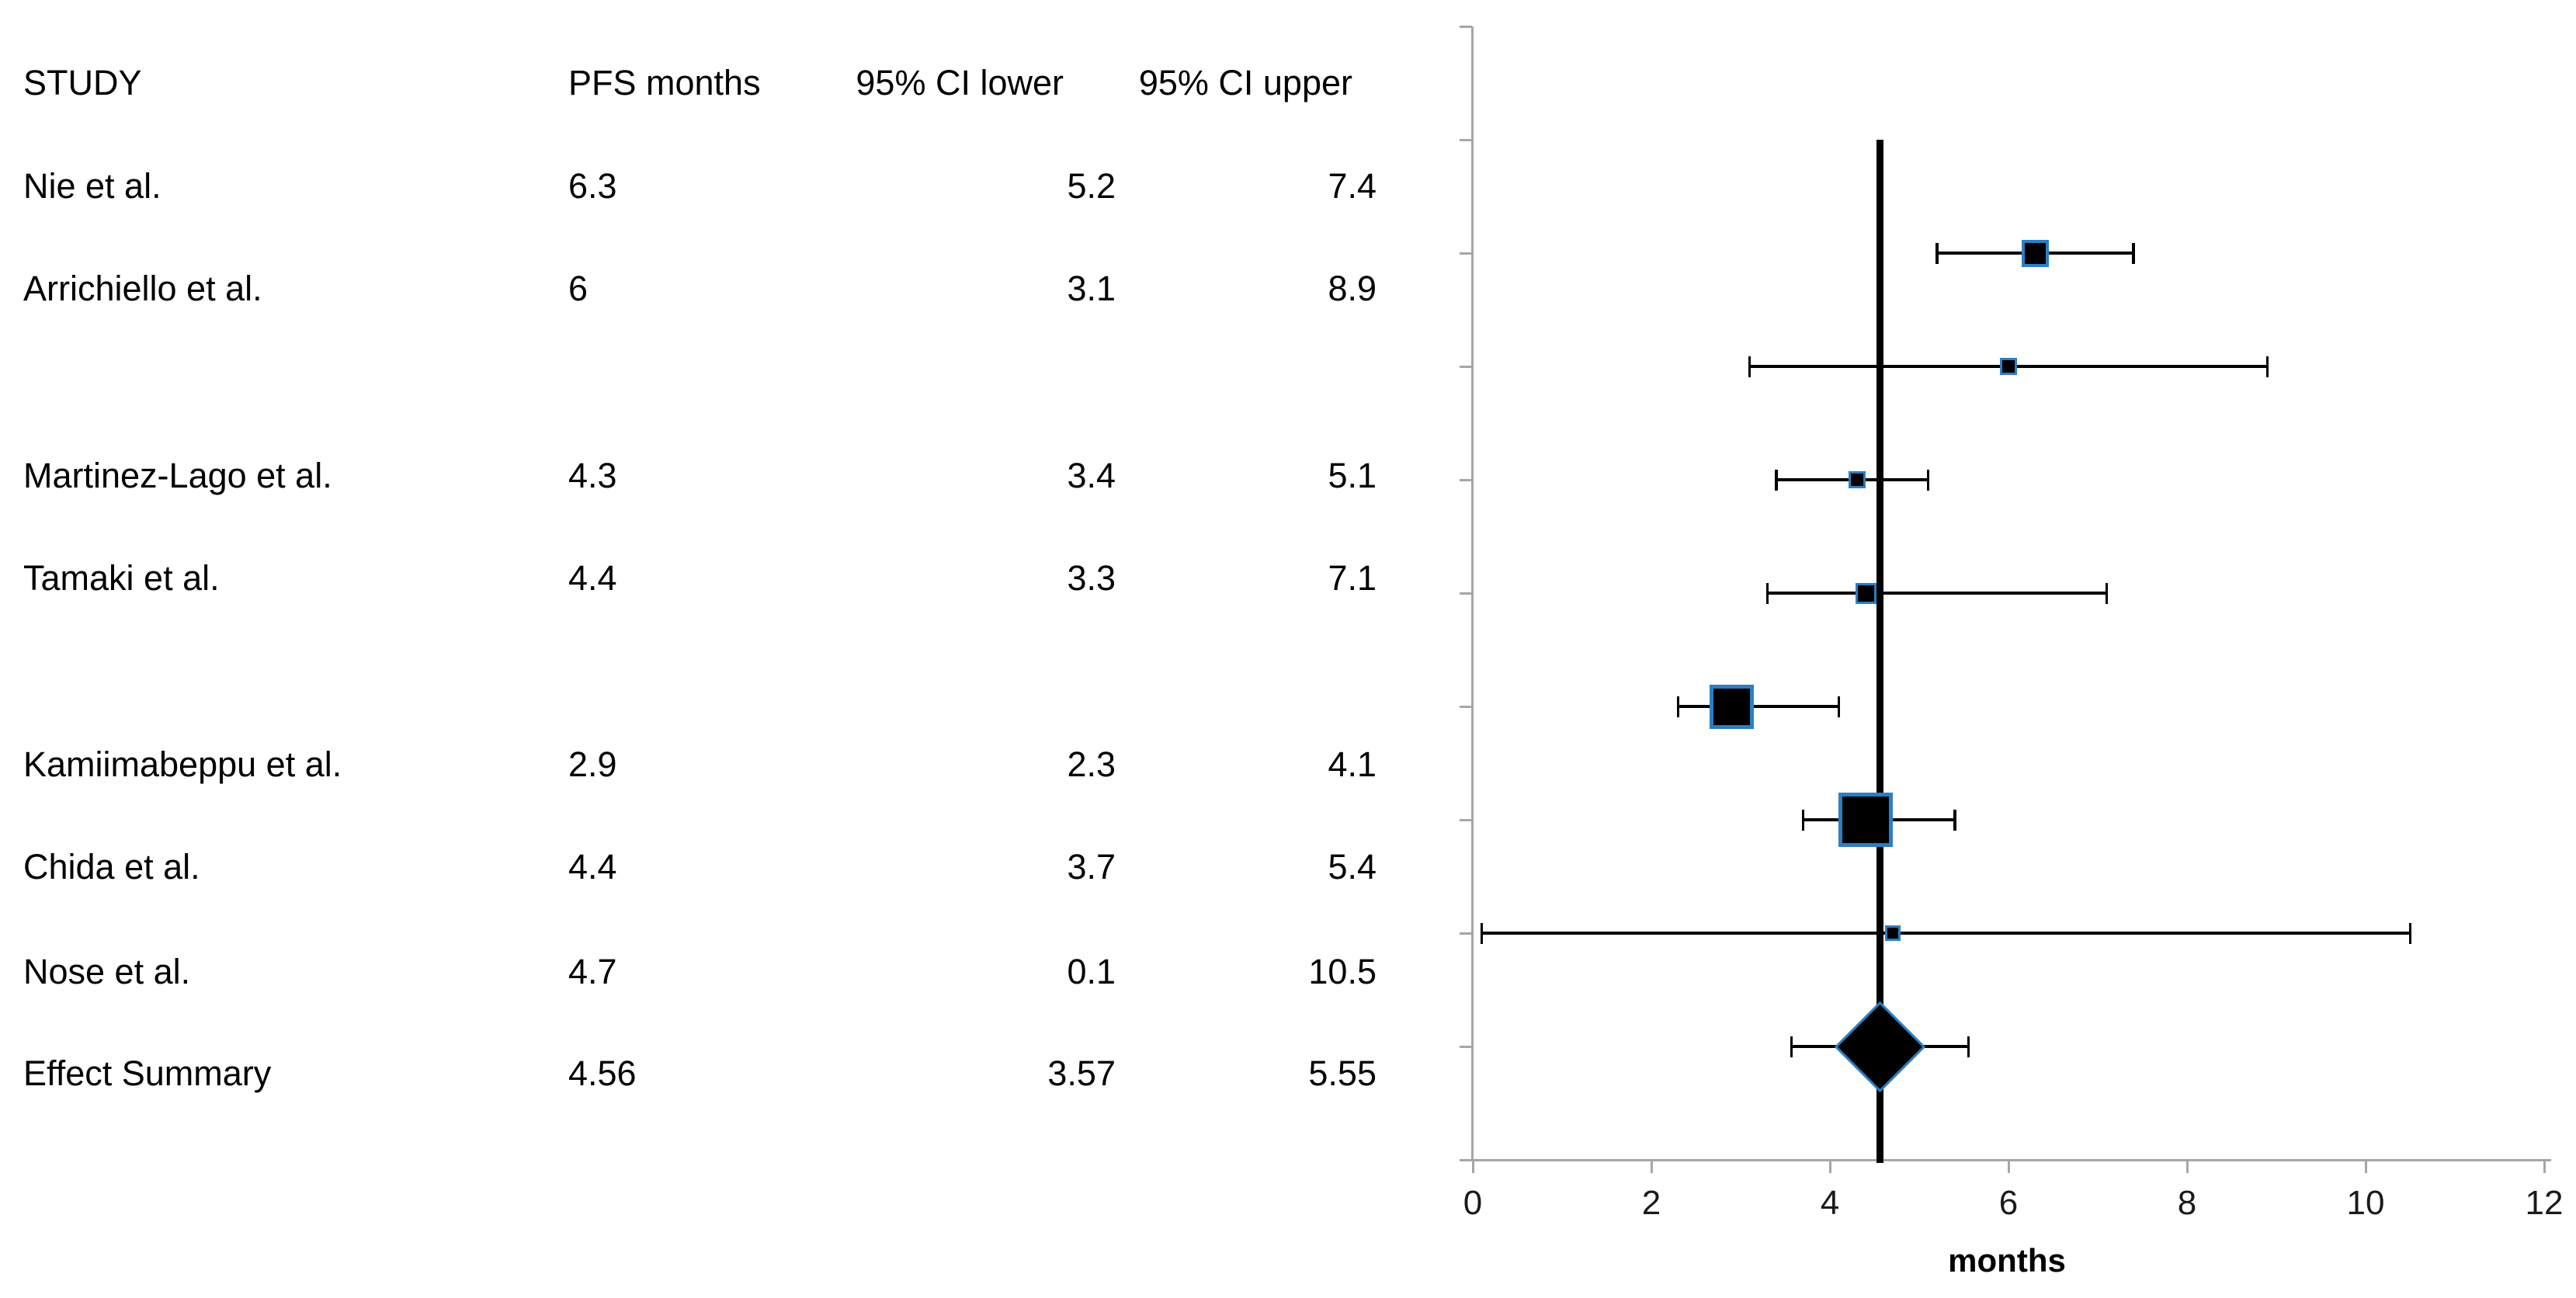 This screenshot has height=1298, width=2576. What do you see at coordinates (592, 971) in the screenshot?
I see `table-row-pfs-value: 4.7` at bounding box center [592, 971].